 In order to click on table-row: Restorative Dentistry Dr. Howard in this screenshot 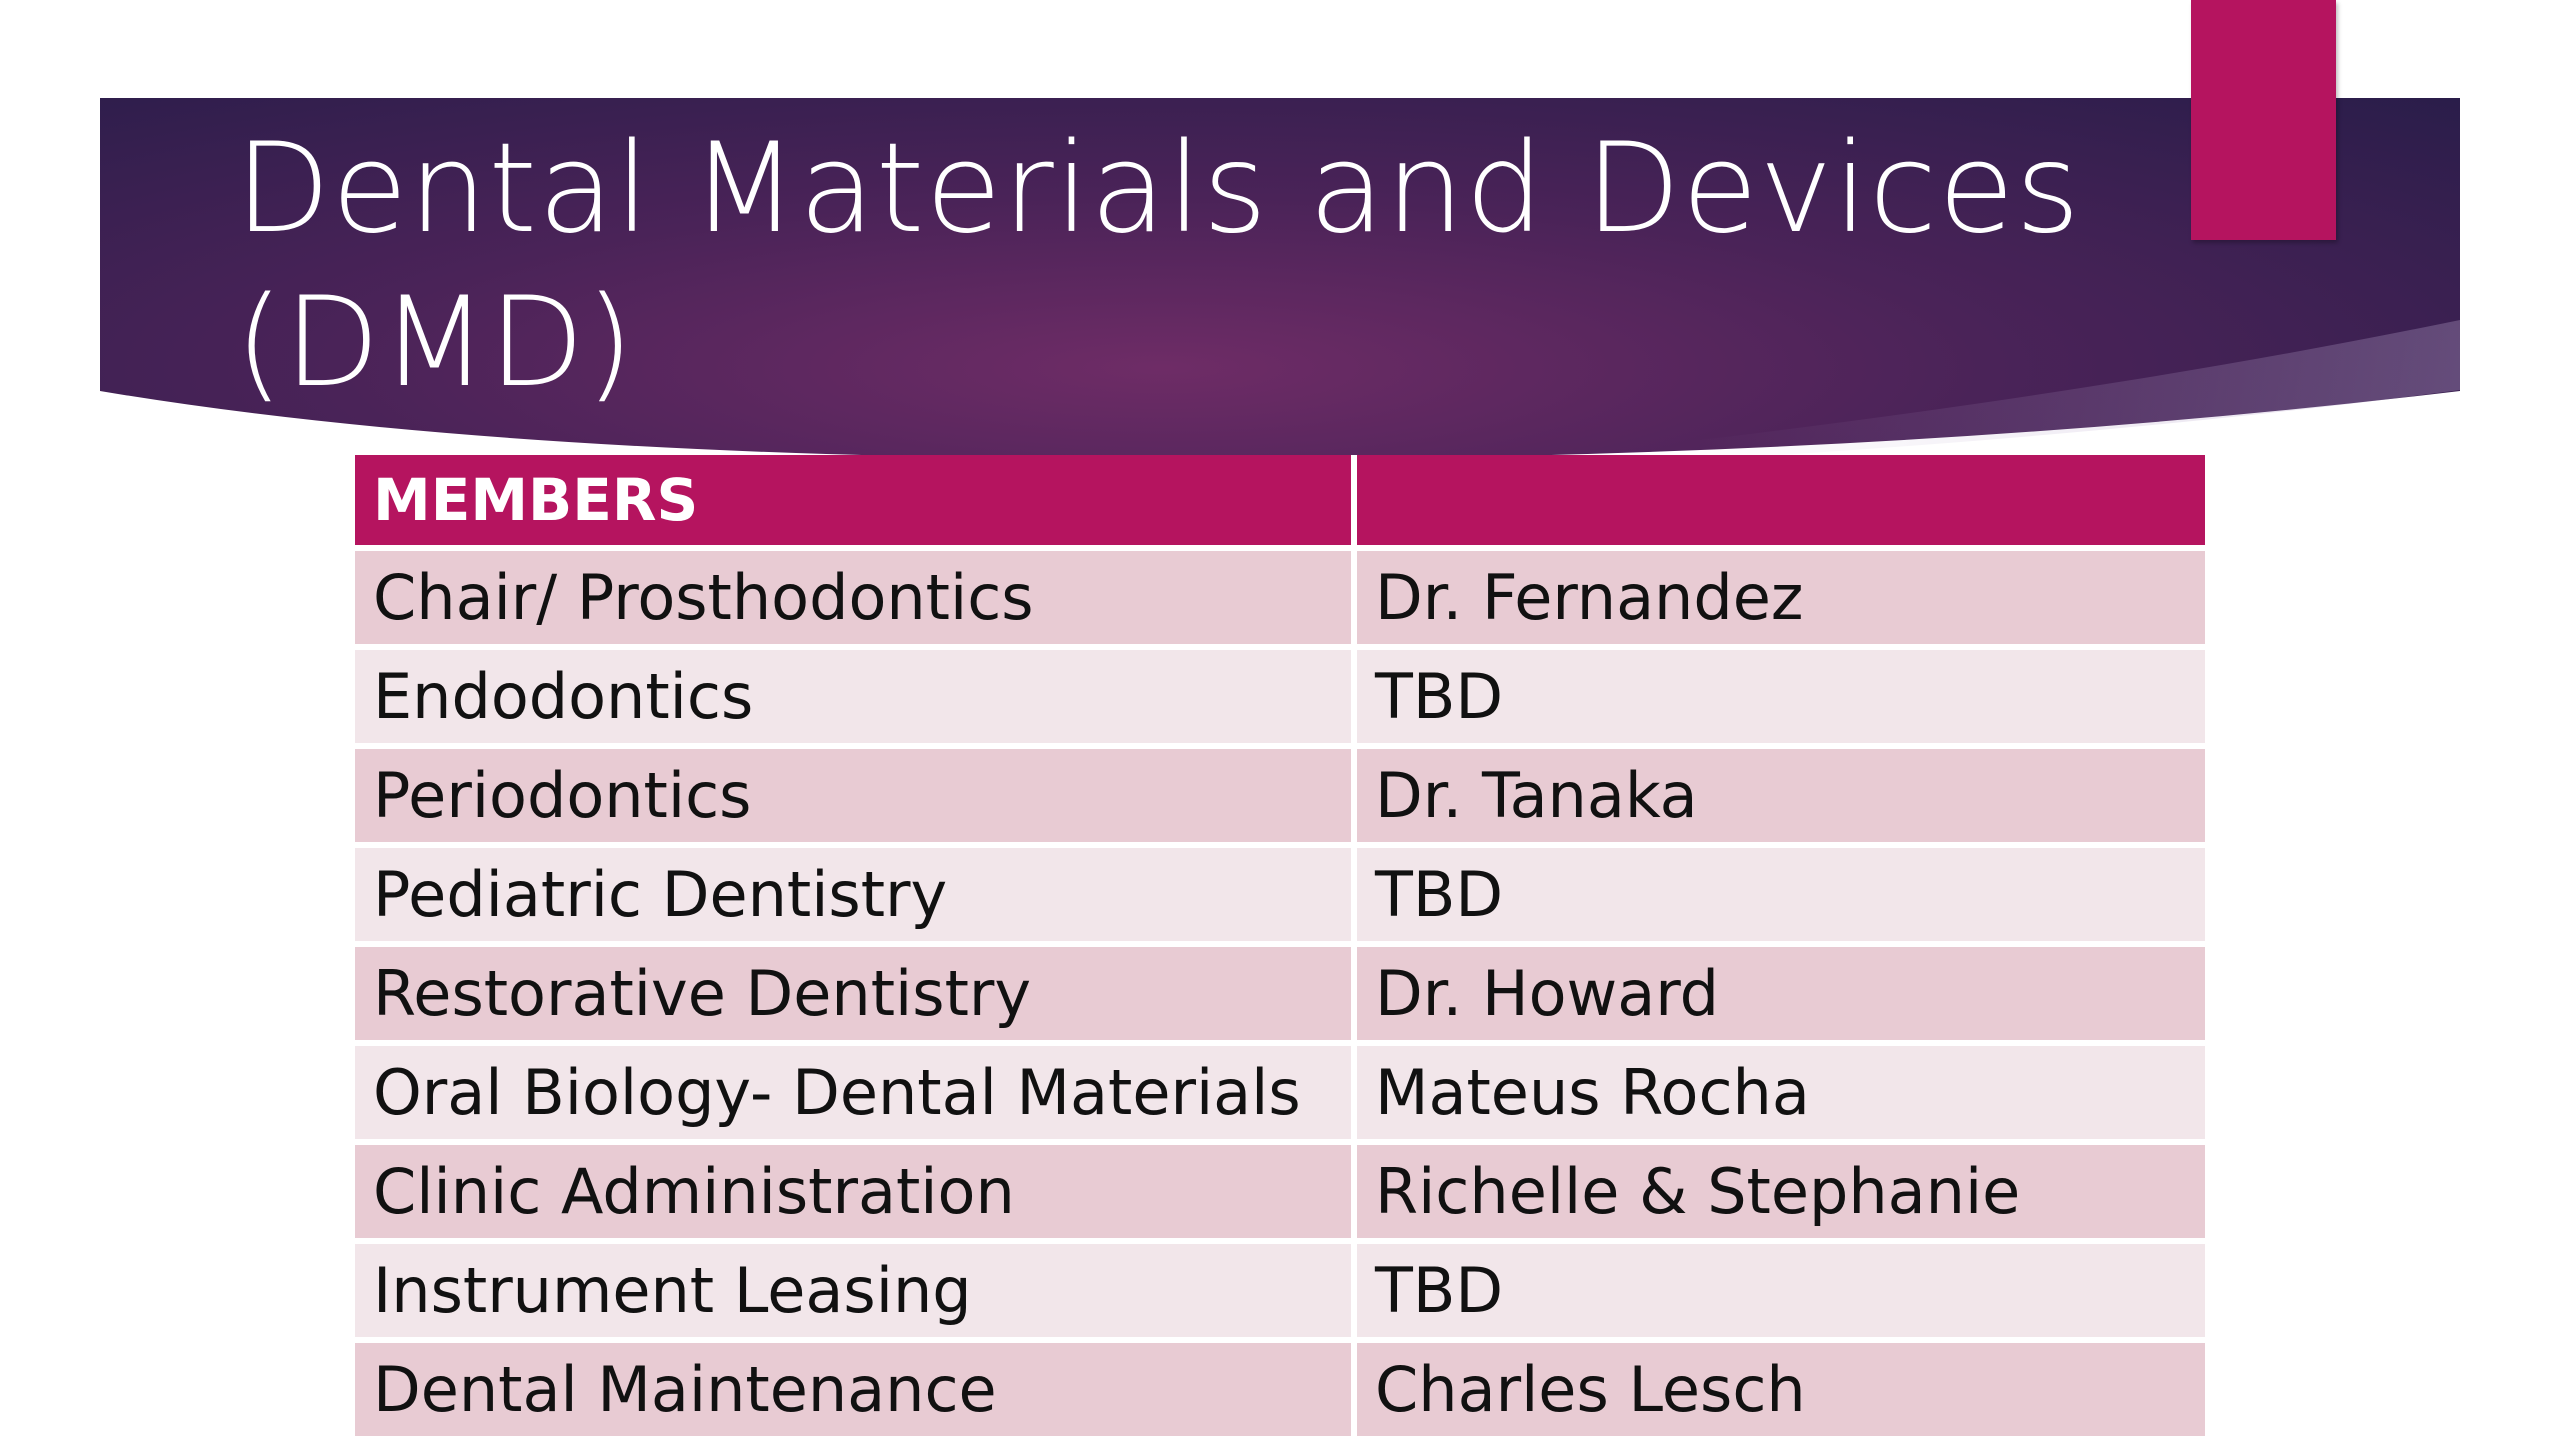, I will do `click(1280, 995)`.